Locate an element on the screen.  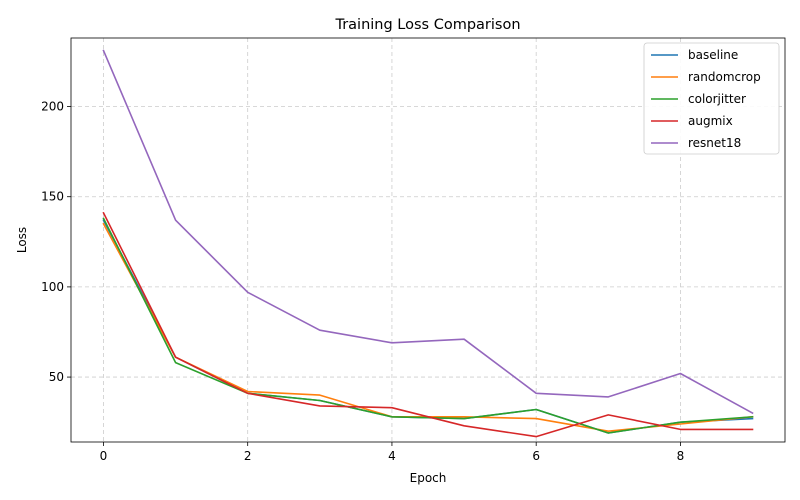
y-tick-label: 200 is located at coordinates (52, 107).